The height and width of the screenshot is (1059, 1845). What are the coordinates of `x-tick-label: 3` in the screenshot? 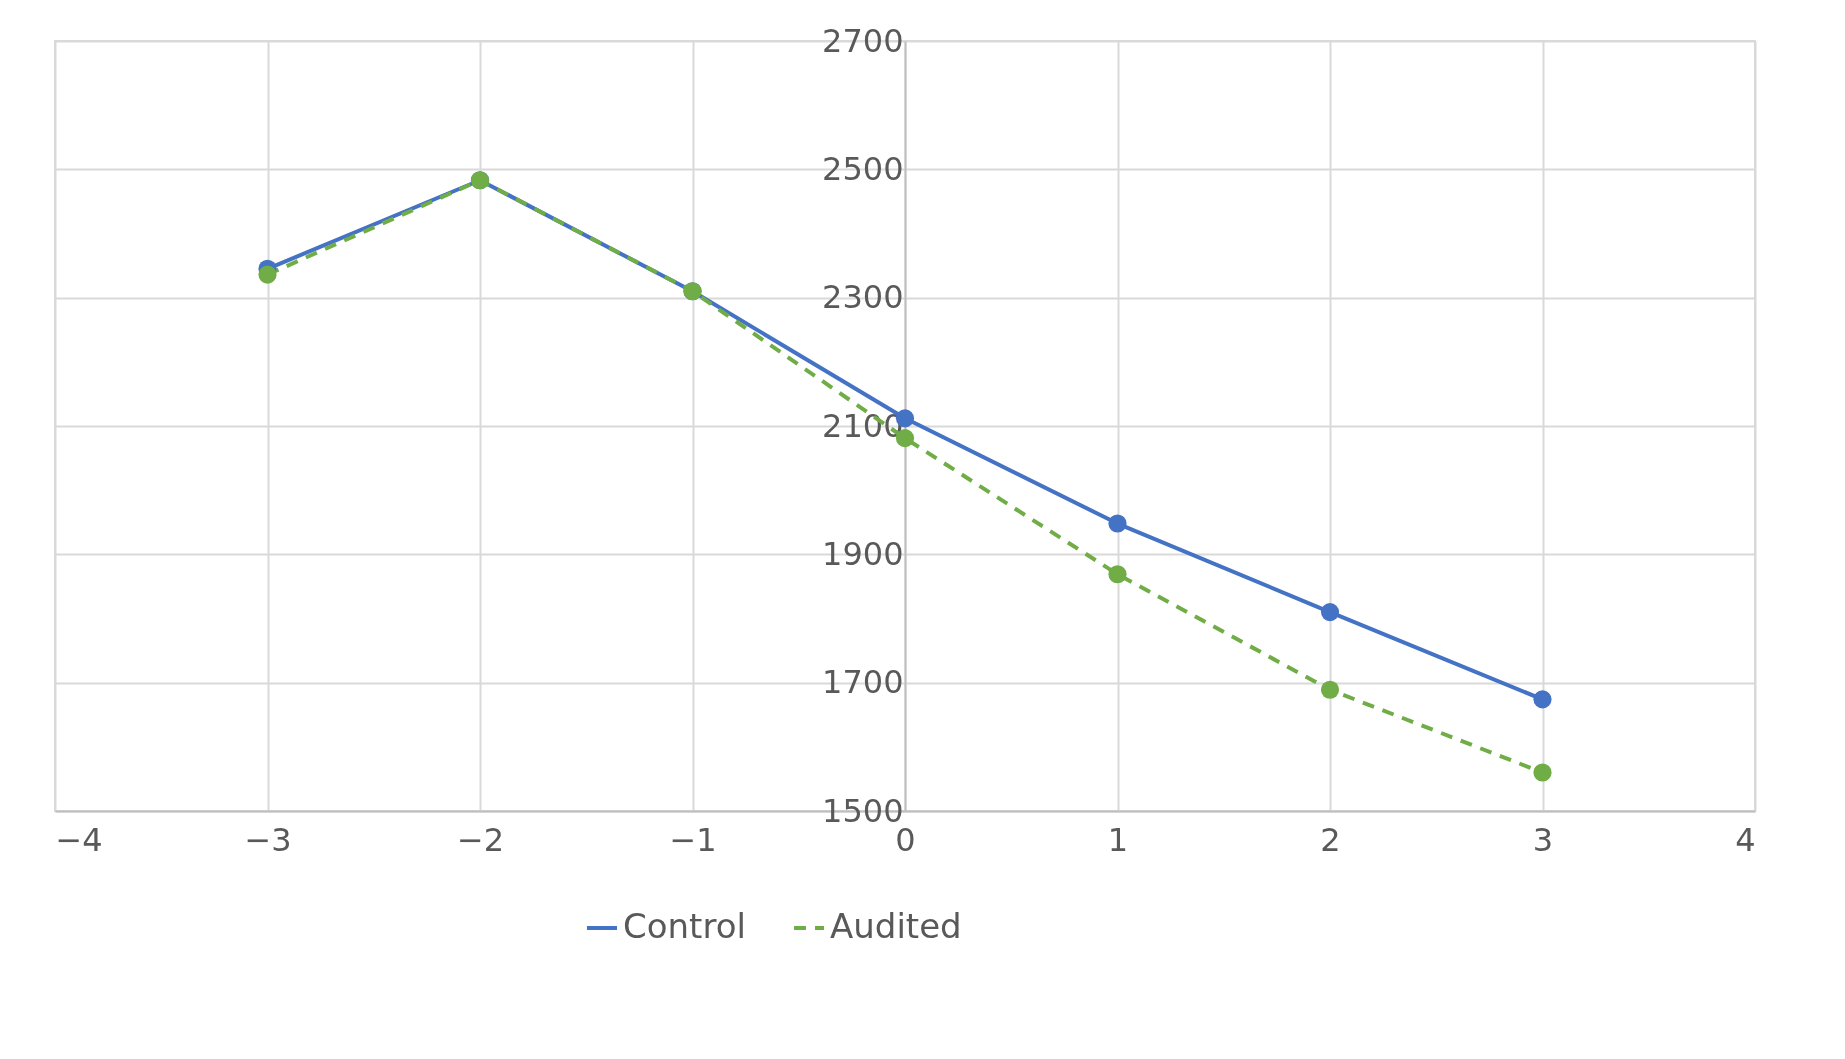 It's located at (1543, 839).